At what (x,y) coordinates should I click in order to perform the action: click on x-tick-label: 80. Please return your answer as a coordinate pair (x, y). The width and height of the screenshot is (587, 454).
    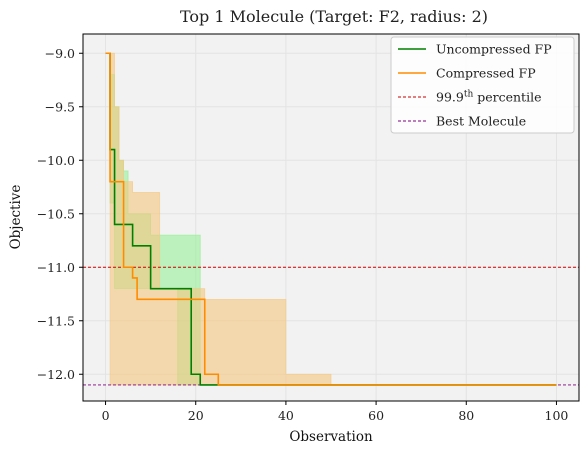
    Looking at the image, I should click on (466, 415).